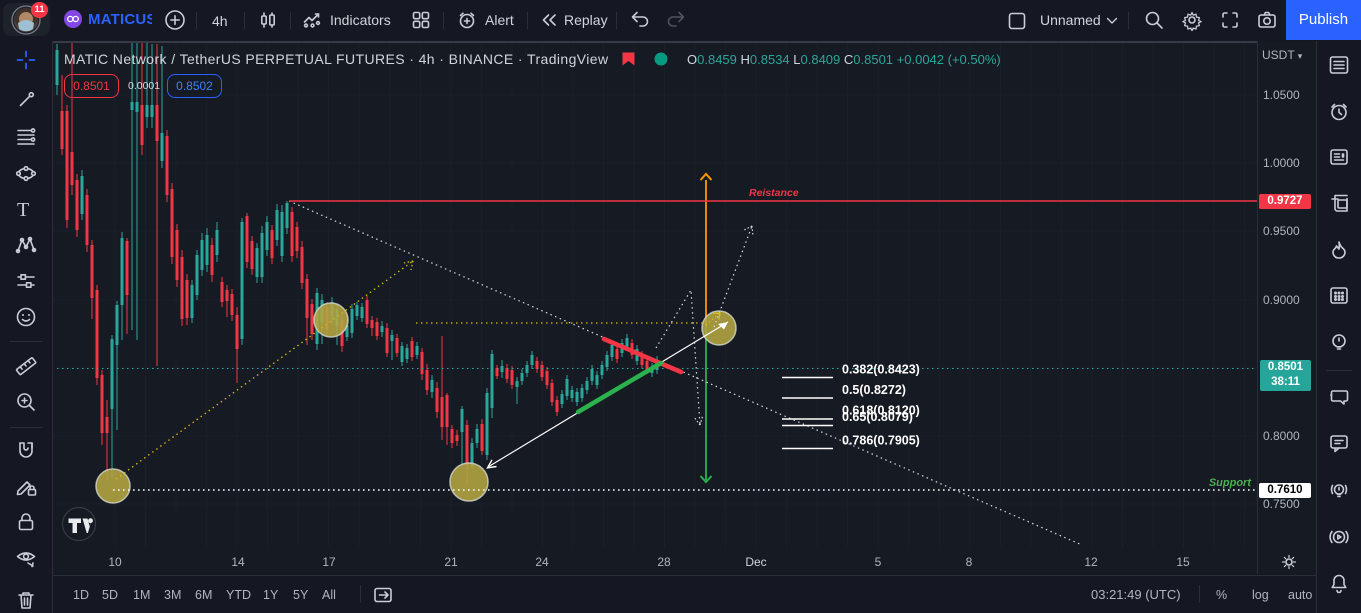  Describe the element at coordinates (881, 441) in the screenshot. I see `svg-text: 0.786(0.7905)` at that location.